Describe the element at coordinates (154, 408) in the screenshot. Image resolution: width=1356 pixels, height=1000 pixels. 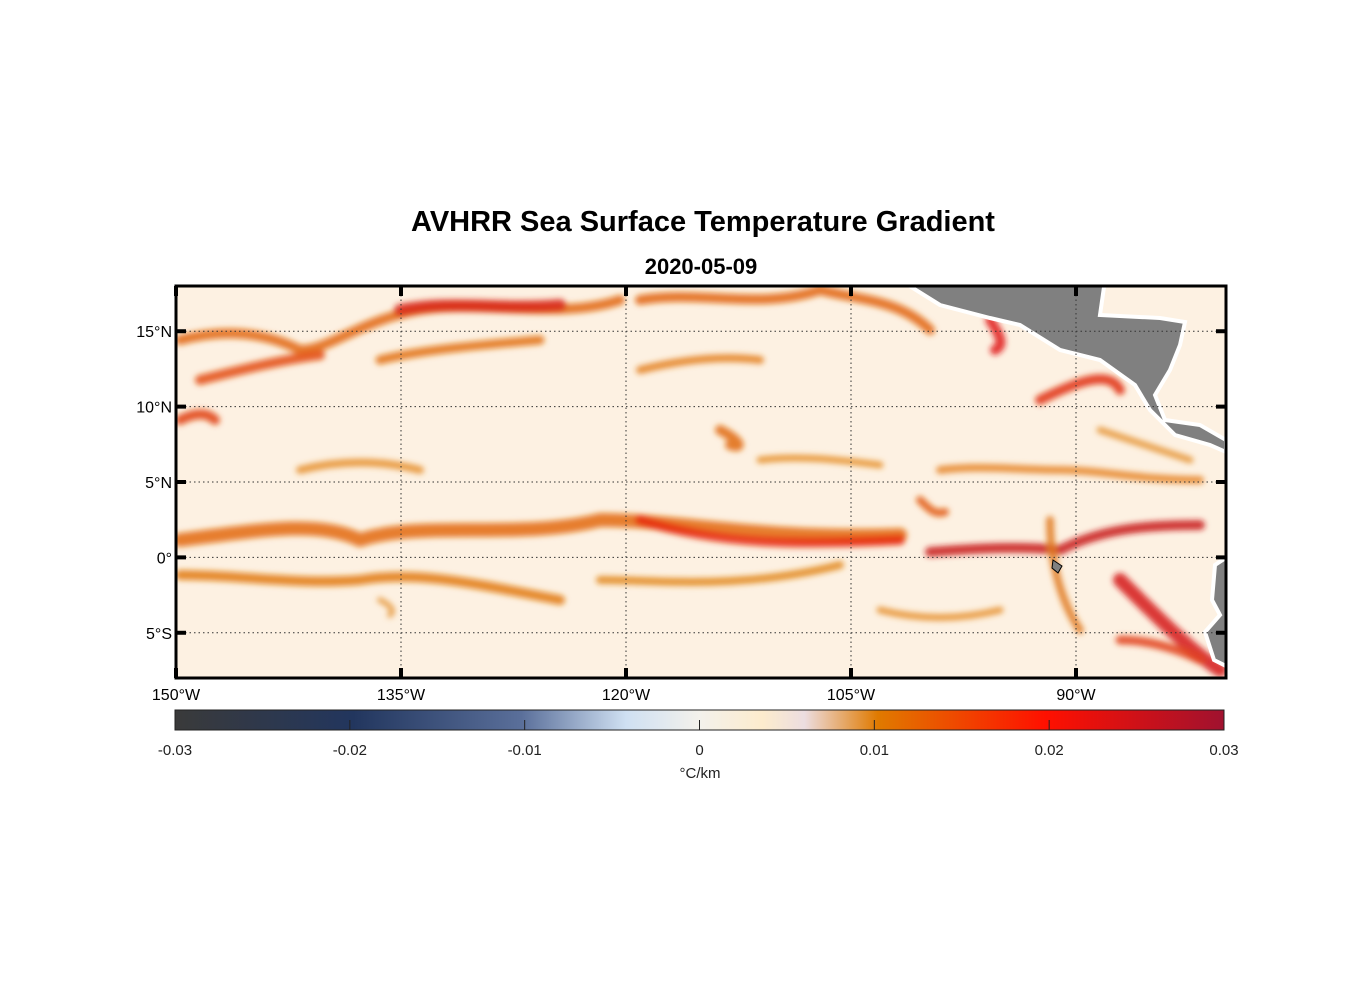
I see `y-tick-label: 10°N` at that location.